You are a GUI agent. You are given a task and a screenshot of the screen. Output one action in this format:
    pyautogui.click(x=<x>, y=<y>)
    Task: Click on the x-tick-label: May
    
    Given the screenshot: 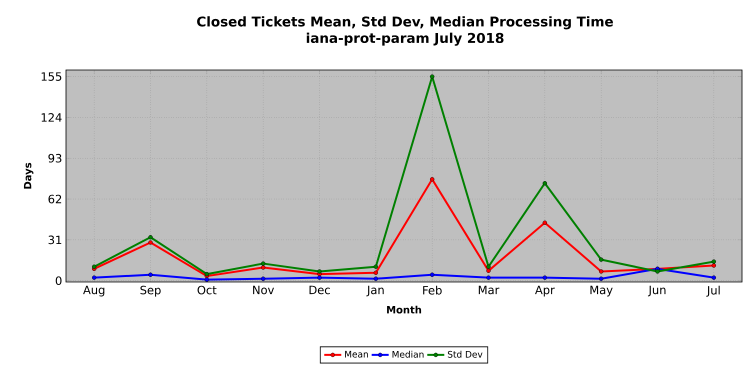 What is the action you would take?
    pyautogui.click(x=601, y=291)
    